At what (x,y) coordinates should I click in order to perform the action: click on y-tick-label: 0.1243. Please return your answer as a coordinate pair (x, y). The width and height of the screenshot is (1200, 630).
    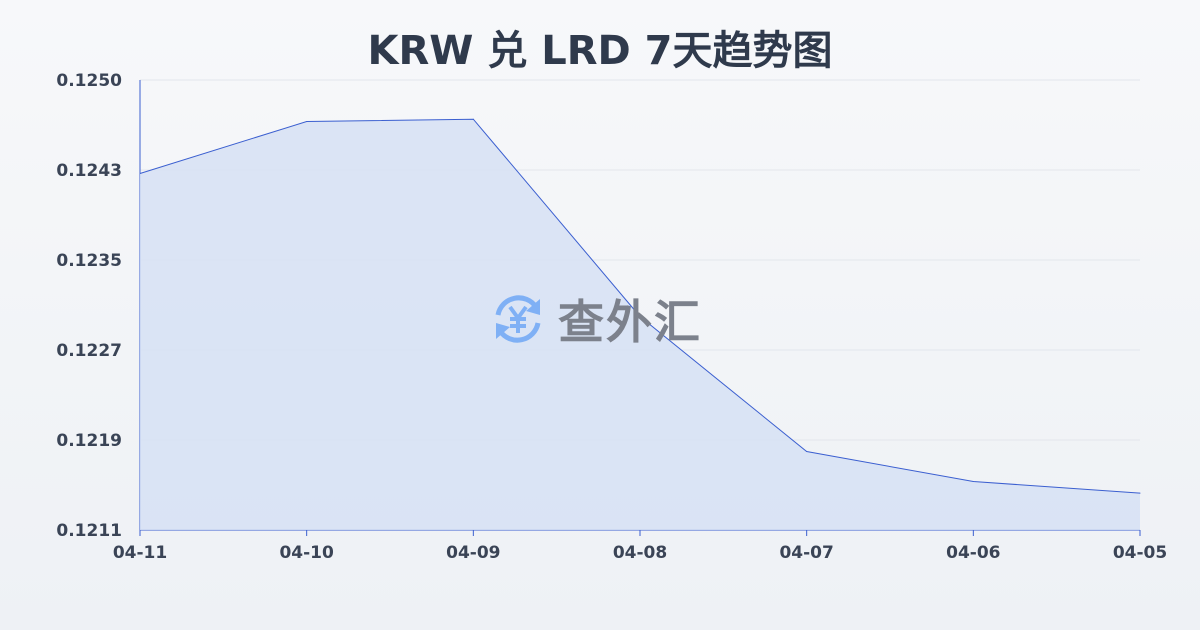
    Looking at the image, I should click on (89, 171).